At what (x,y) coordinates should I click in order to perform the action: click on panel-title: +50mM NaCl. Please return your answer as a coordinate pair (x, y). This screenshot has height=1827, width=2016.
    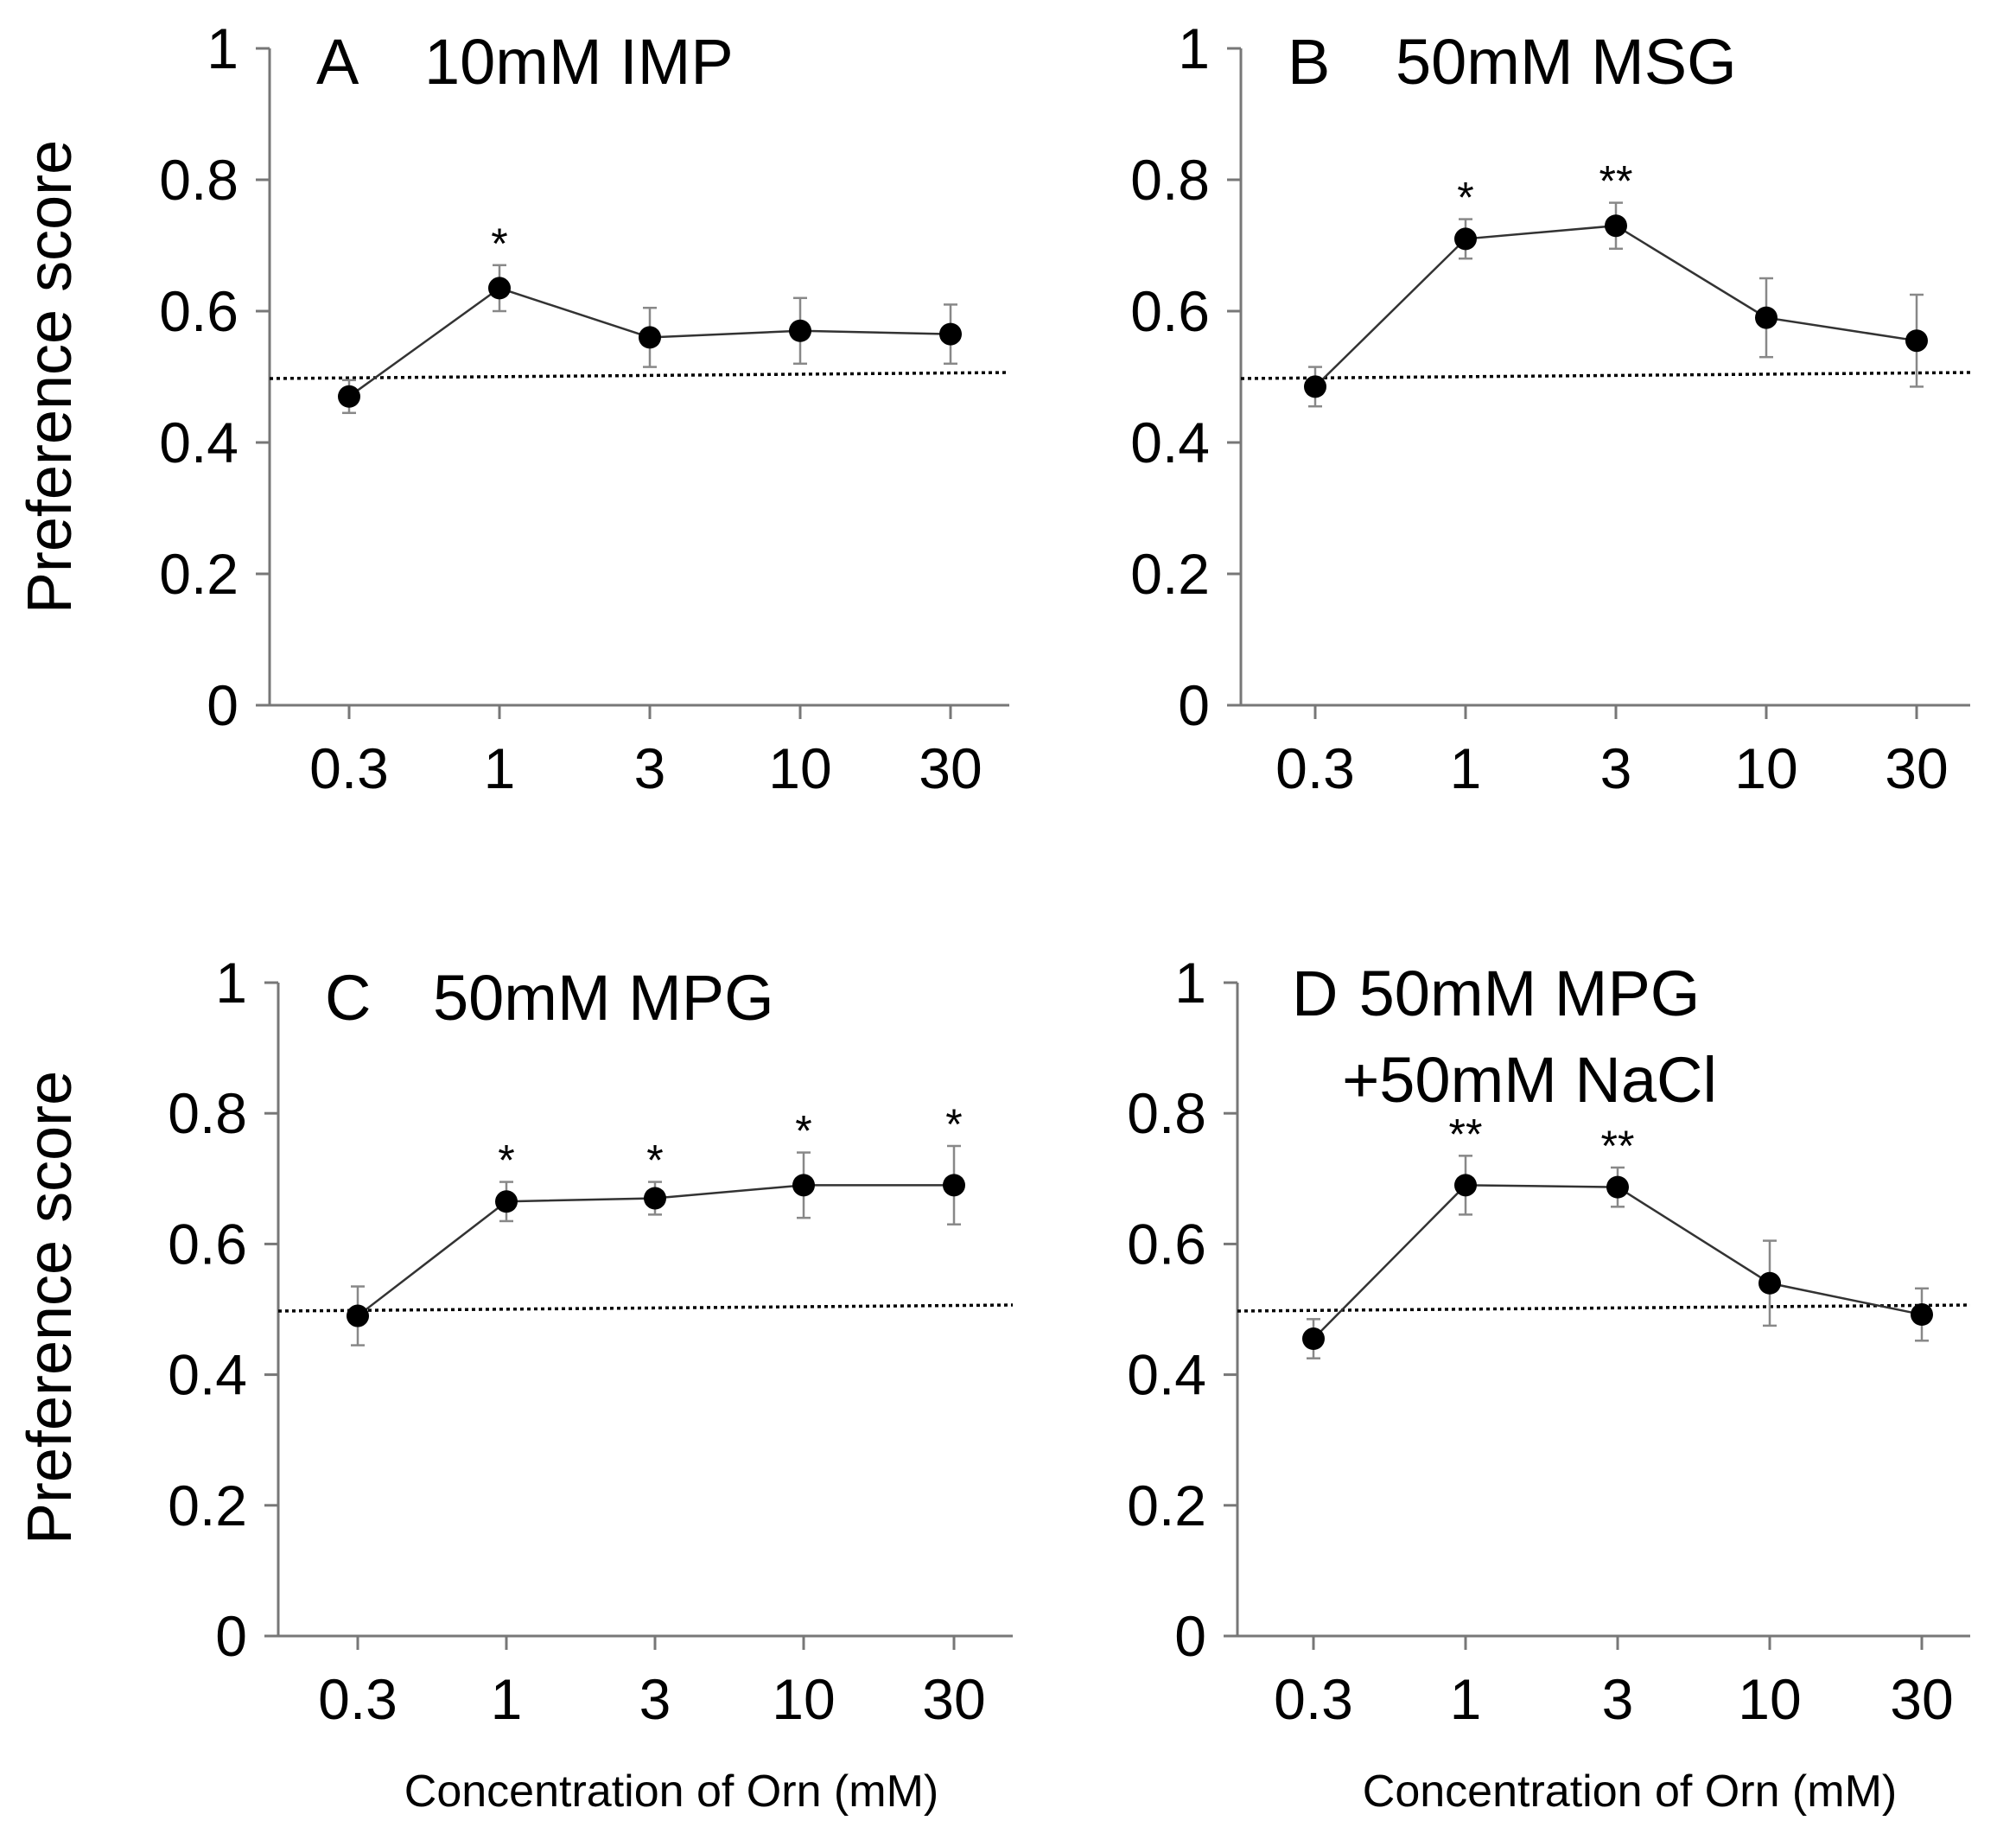
    Looking at the image, I should click on (1529, 1080).